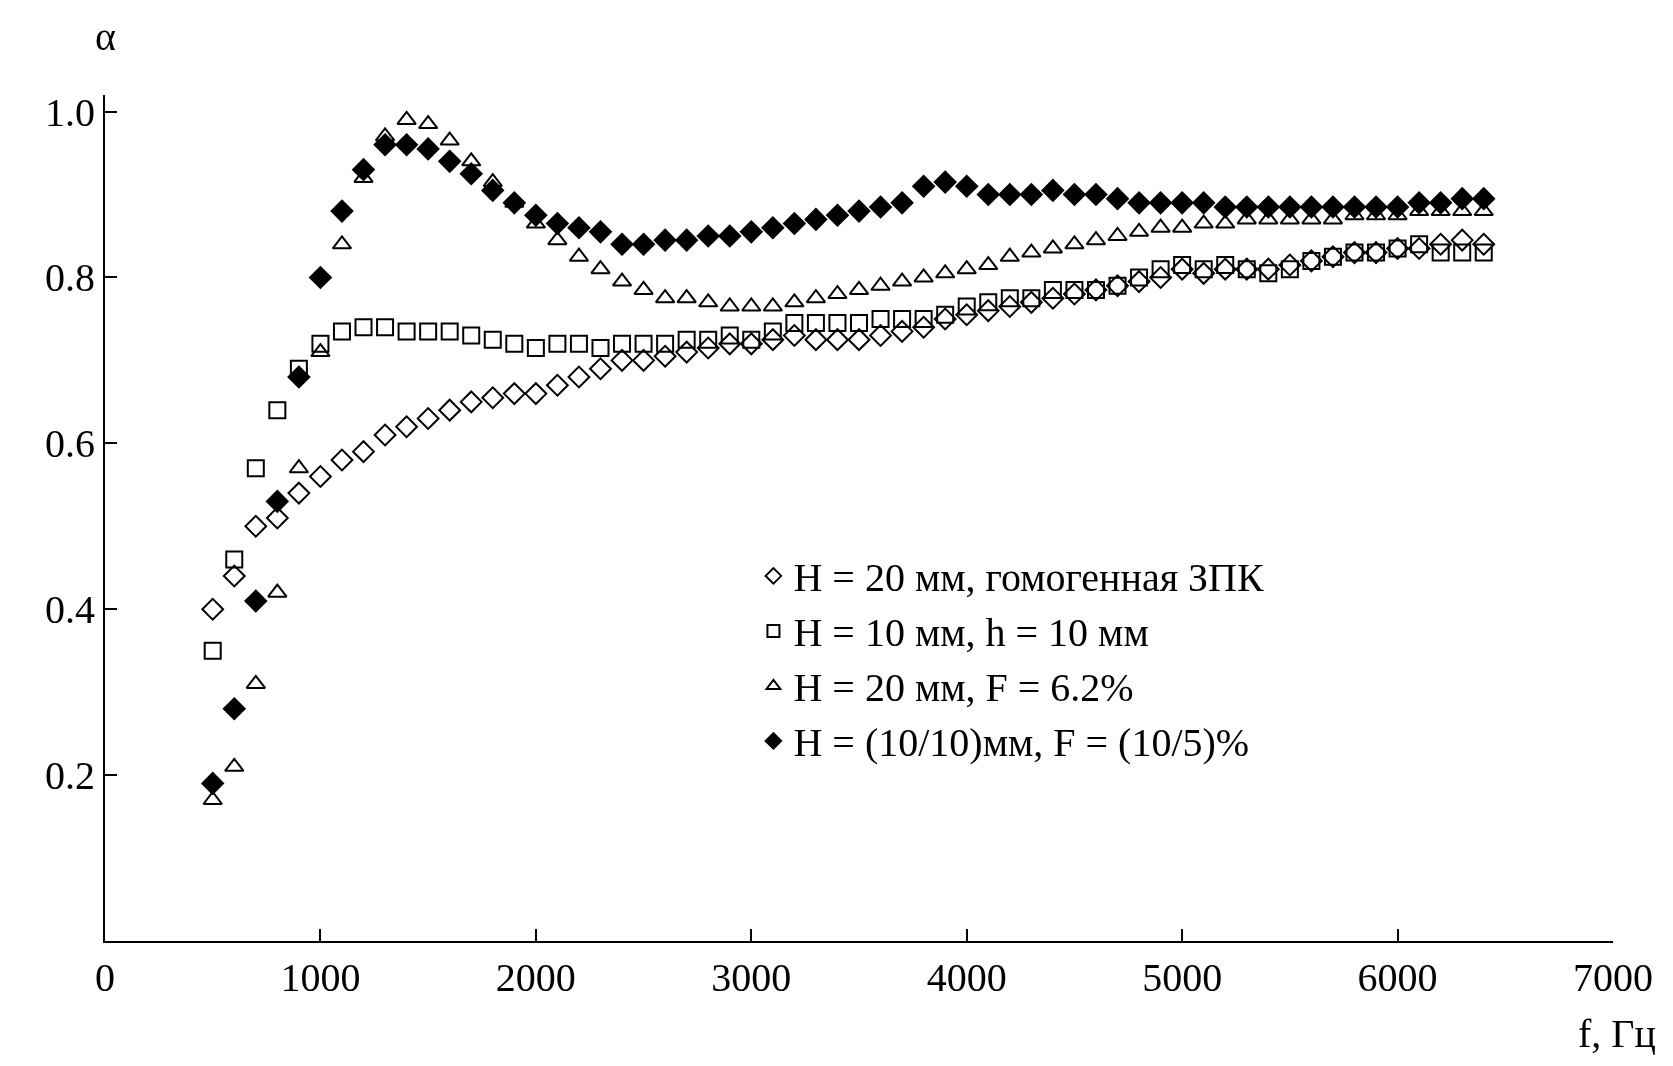 The height and width of the screenshot is (1066, 1673). Describe the element at coordinates (1021, 743) in the screenshot. I see `legend-label: H = (10/10)мм, F = (10/5)%` at that location.